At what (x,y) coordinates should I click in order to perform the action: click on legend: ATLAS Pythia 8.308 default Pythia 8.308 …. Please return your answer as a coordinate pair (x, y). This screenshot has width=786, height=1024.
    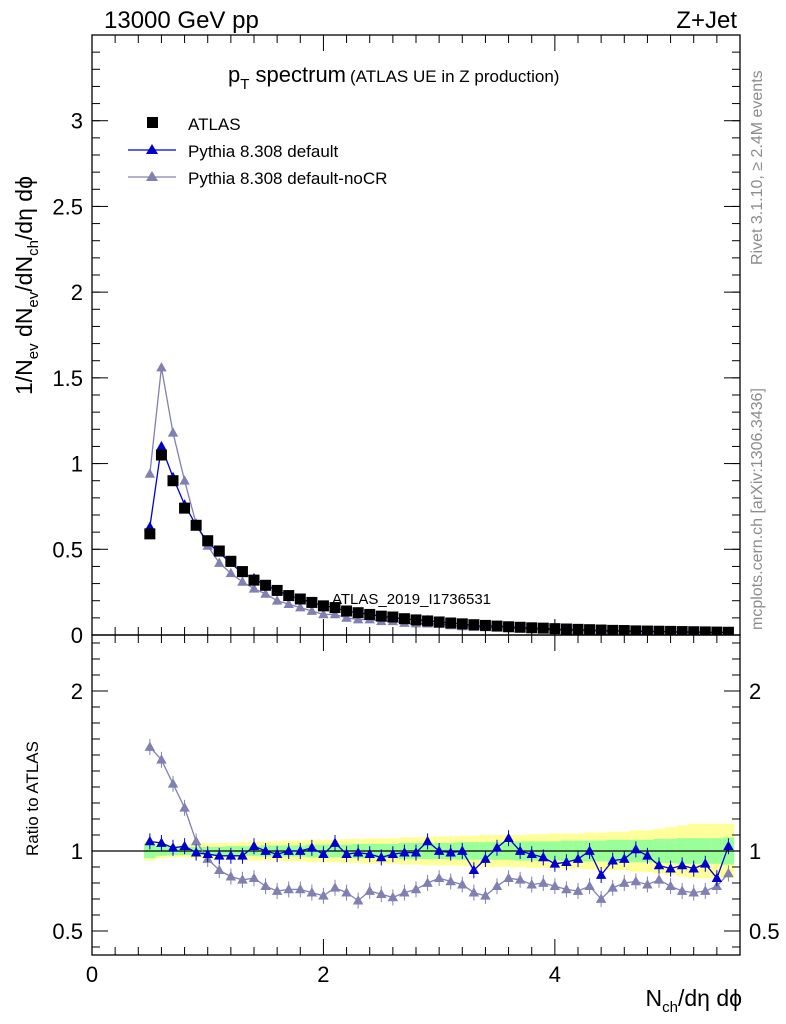
    Looking at the image, I should click on (257, 151).